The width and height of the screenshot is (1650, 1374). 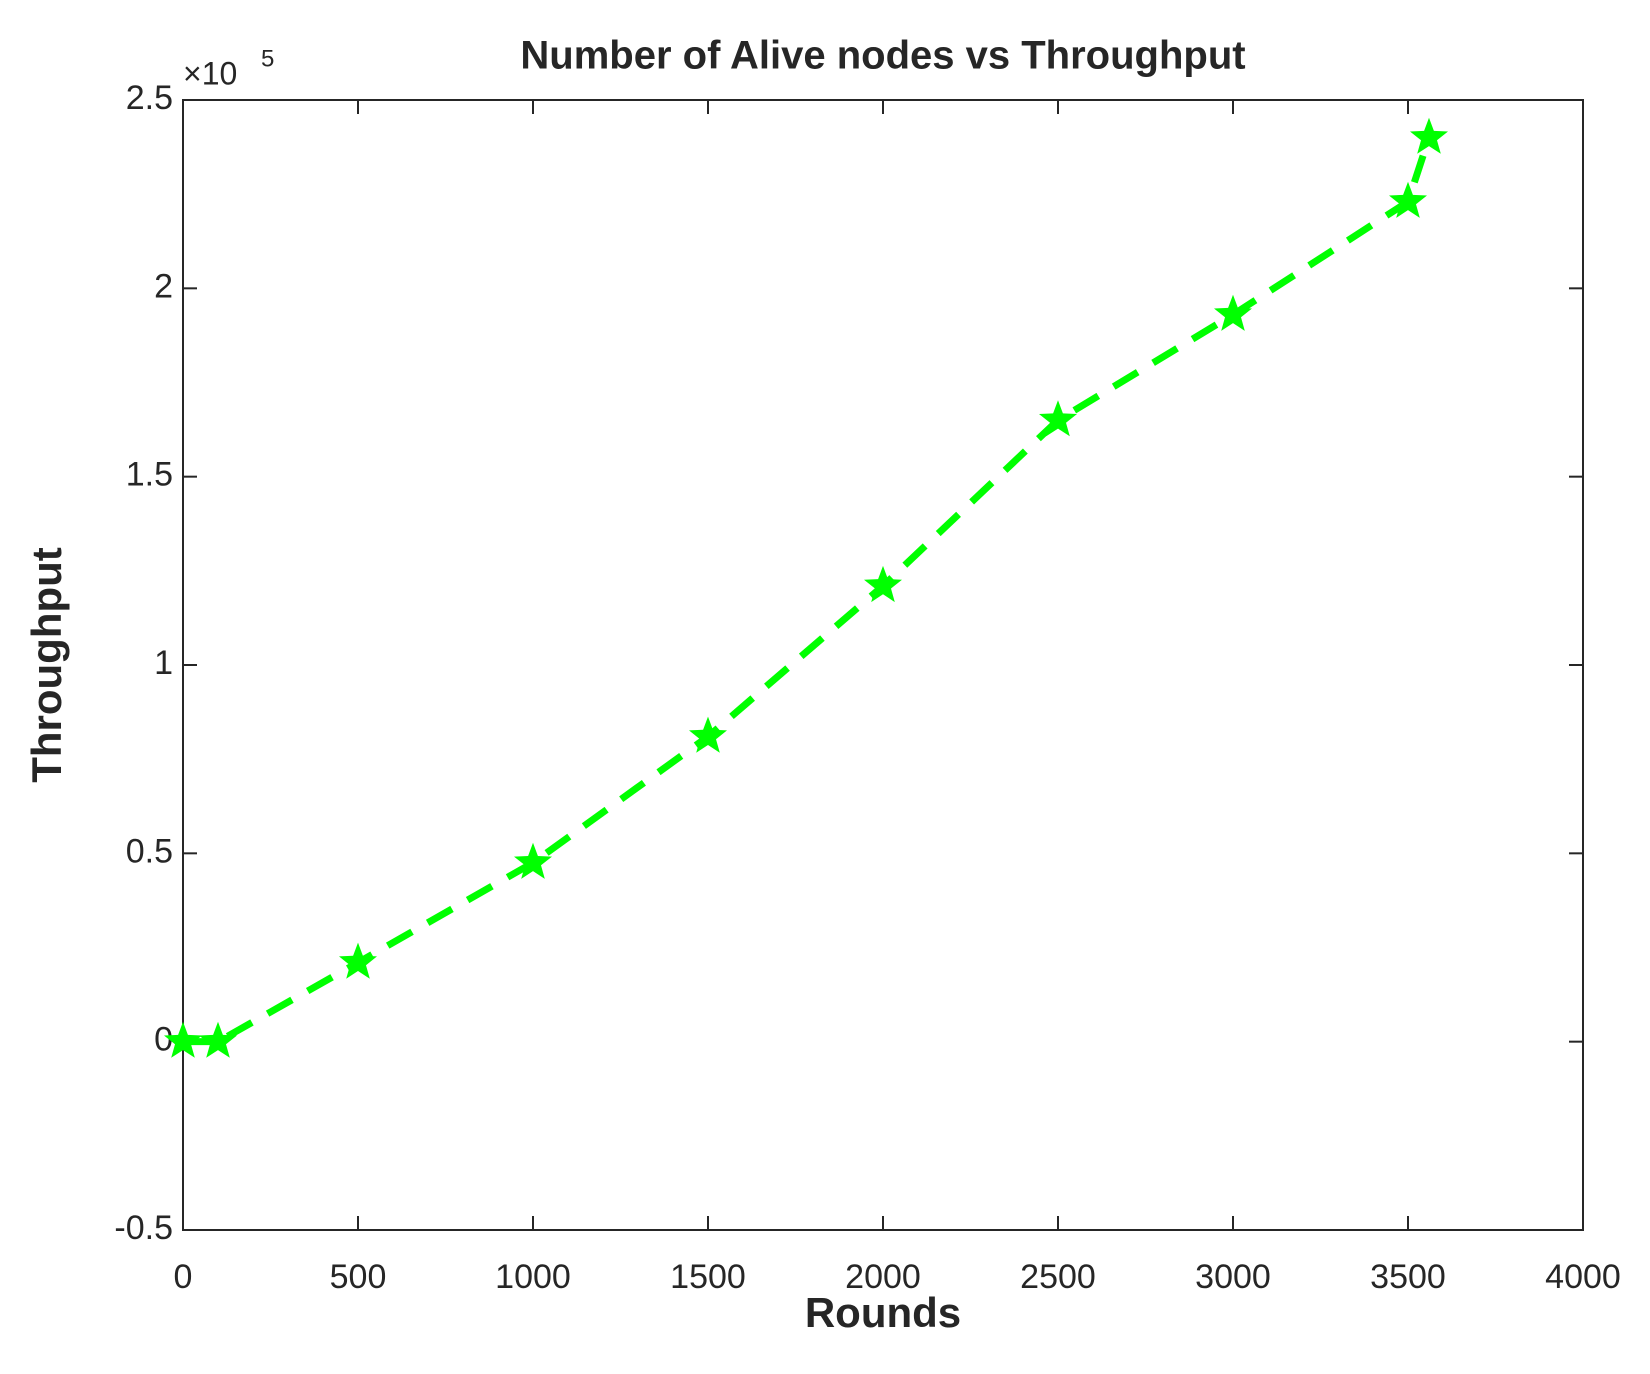 I want to click on x-tick-label: 2000, so click(x=883, y=1277).